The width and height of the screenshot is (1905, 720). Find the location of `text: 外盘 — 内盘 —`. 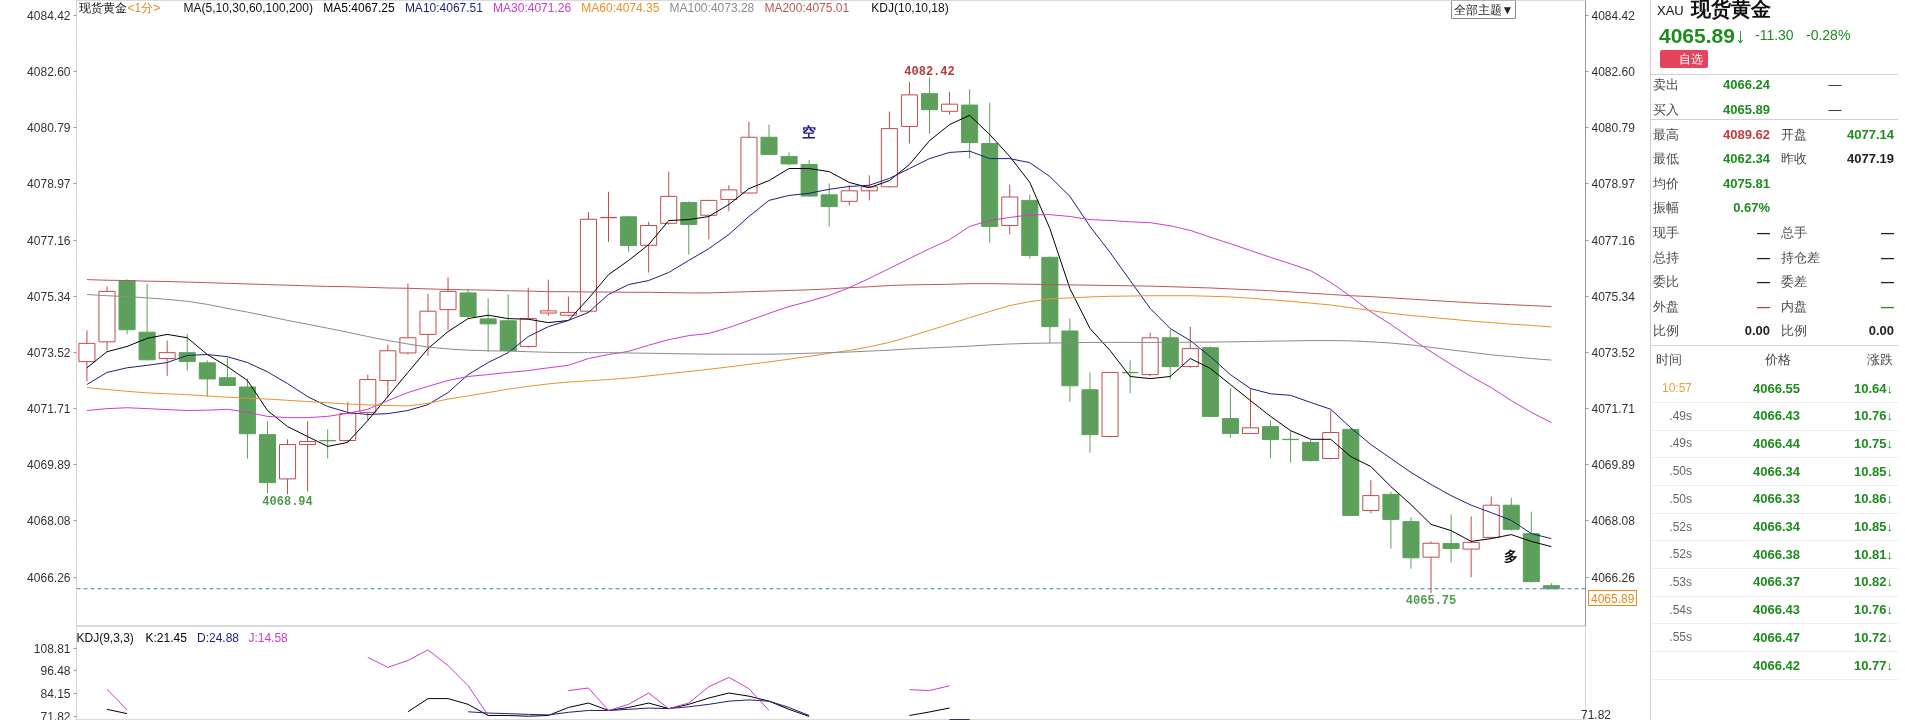

text: 外盘 — 内盘 — is located at coordinates (1773, 306).